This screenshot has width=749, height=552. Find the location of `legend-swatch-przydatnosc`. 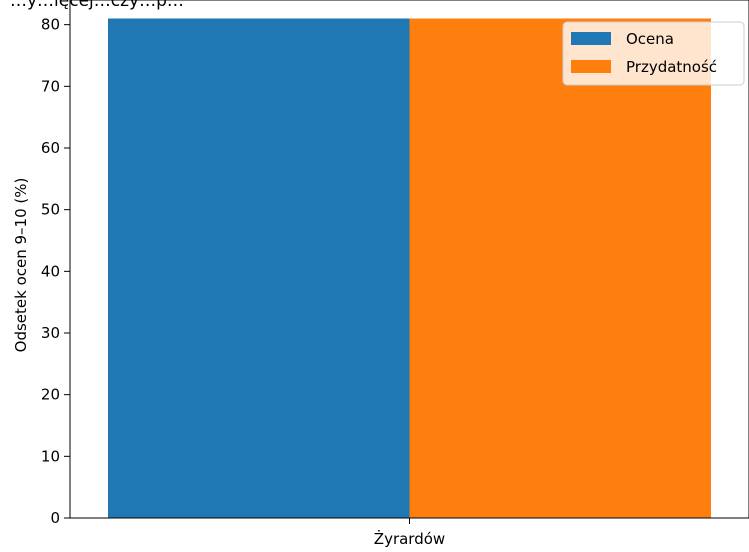

legend-swatch-przydatnosc is located at coordinates (591, 66).